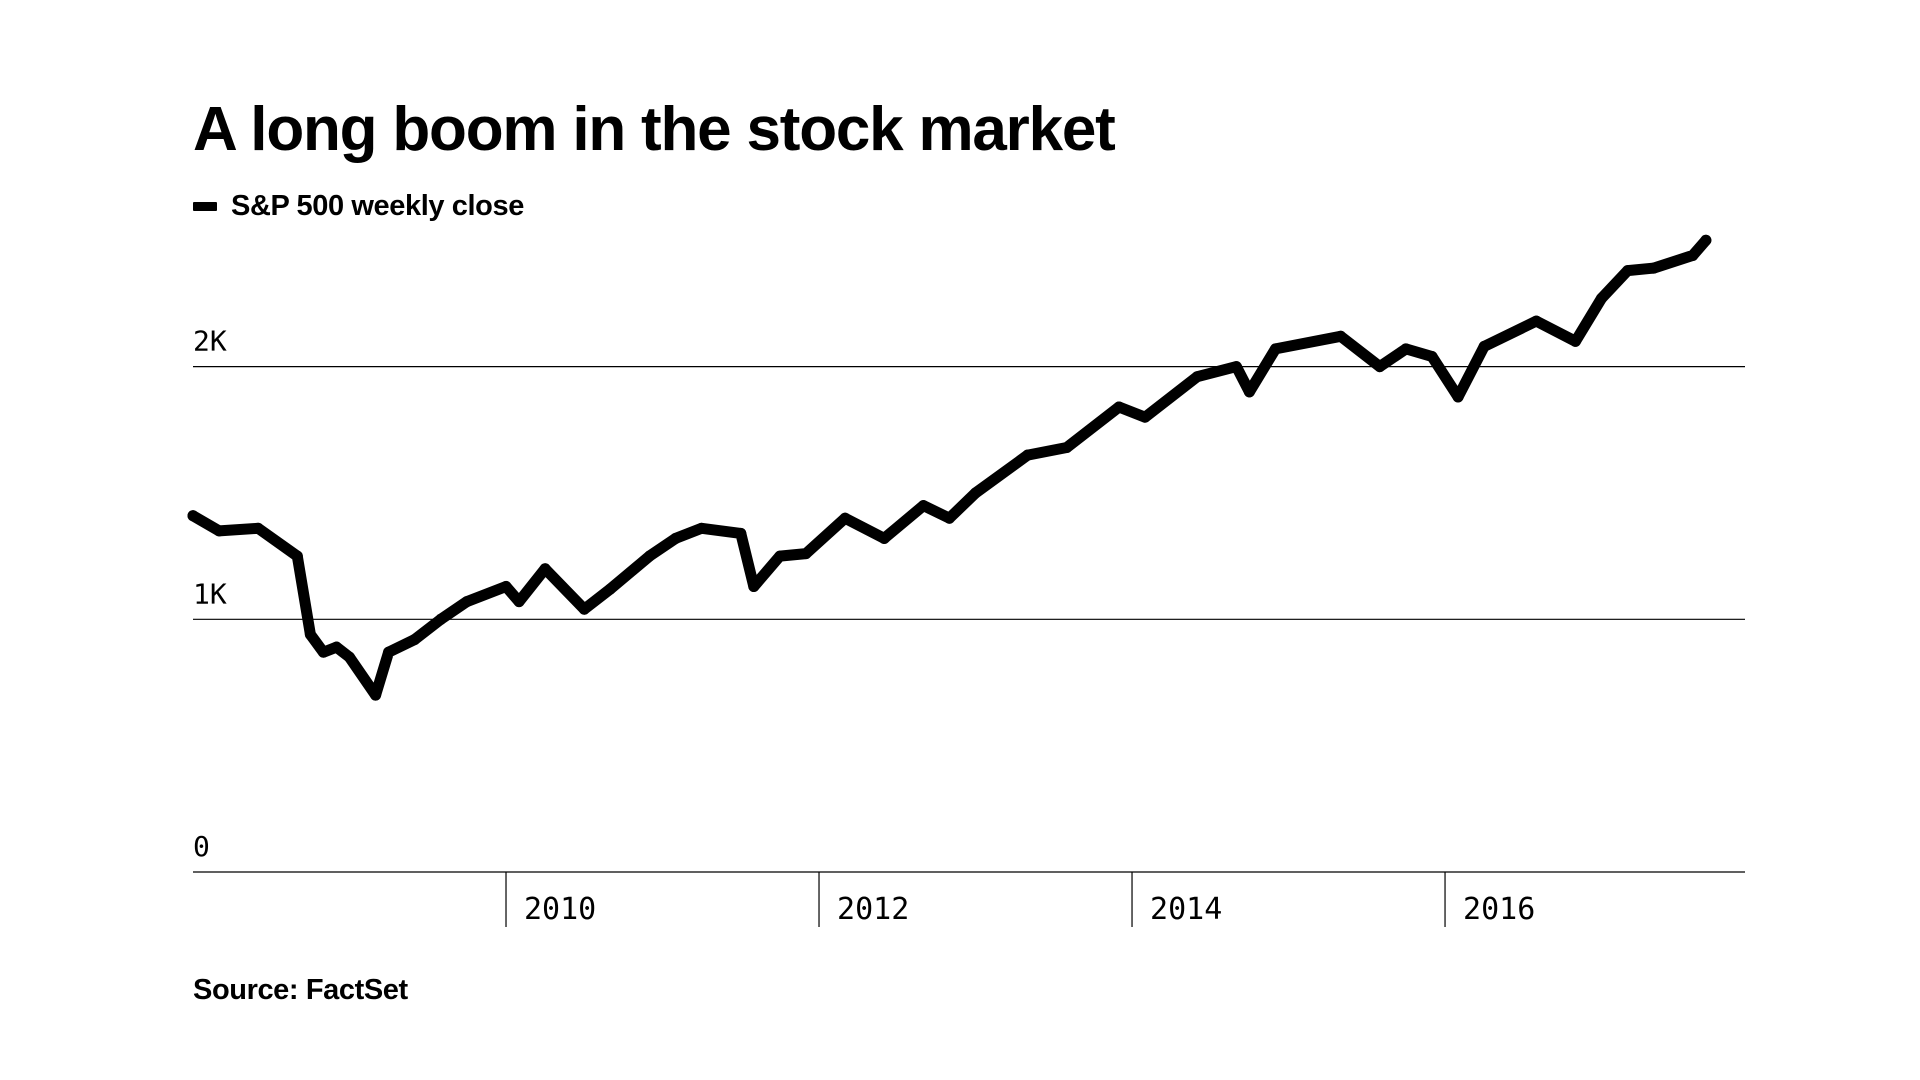 The height and width of the screenshot is (1080, 1920). I want to click on x-tick-label: 2012, so click(873, 909).